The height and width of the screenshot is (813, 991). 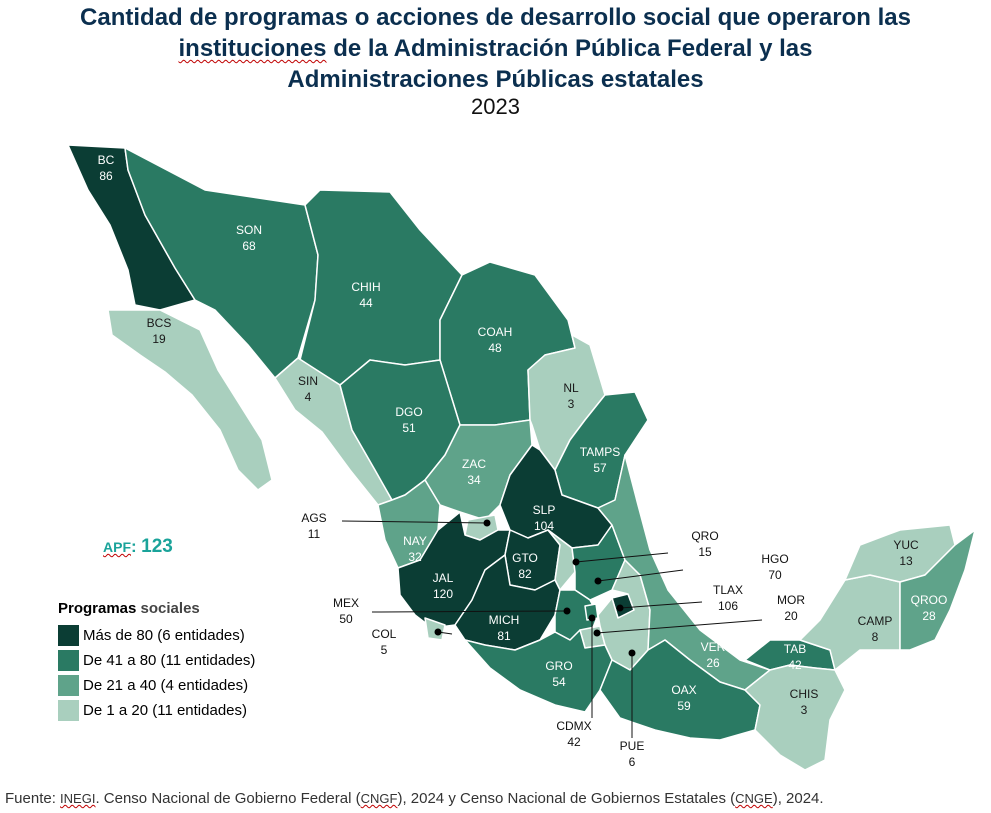 What do you see at coordinates (535, 588) in the screenshot?
I see `leader-dots` at bounding box center [535, 588].